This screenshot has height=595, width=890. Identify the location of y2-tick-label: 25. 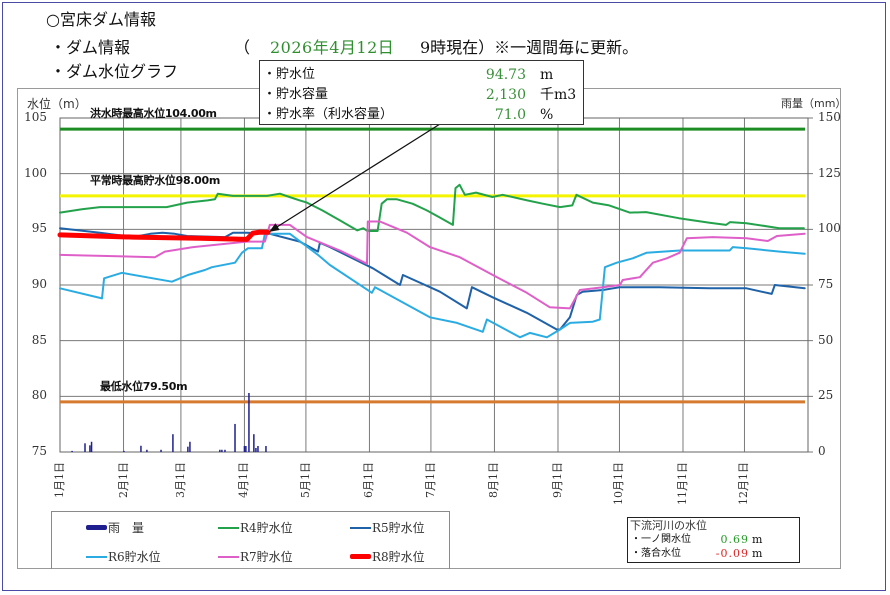
(826, 395).